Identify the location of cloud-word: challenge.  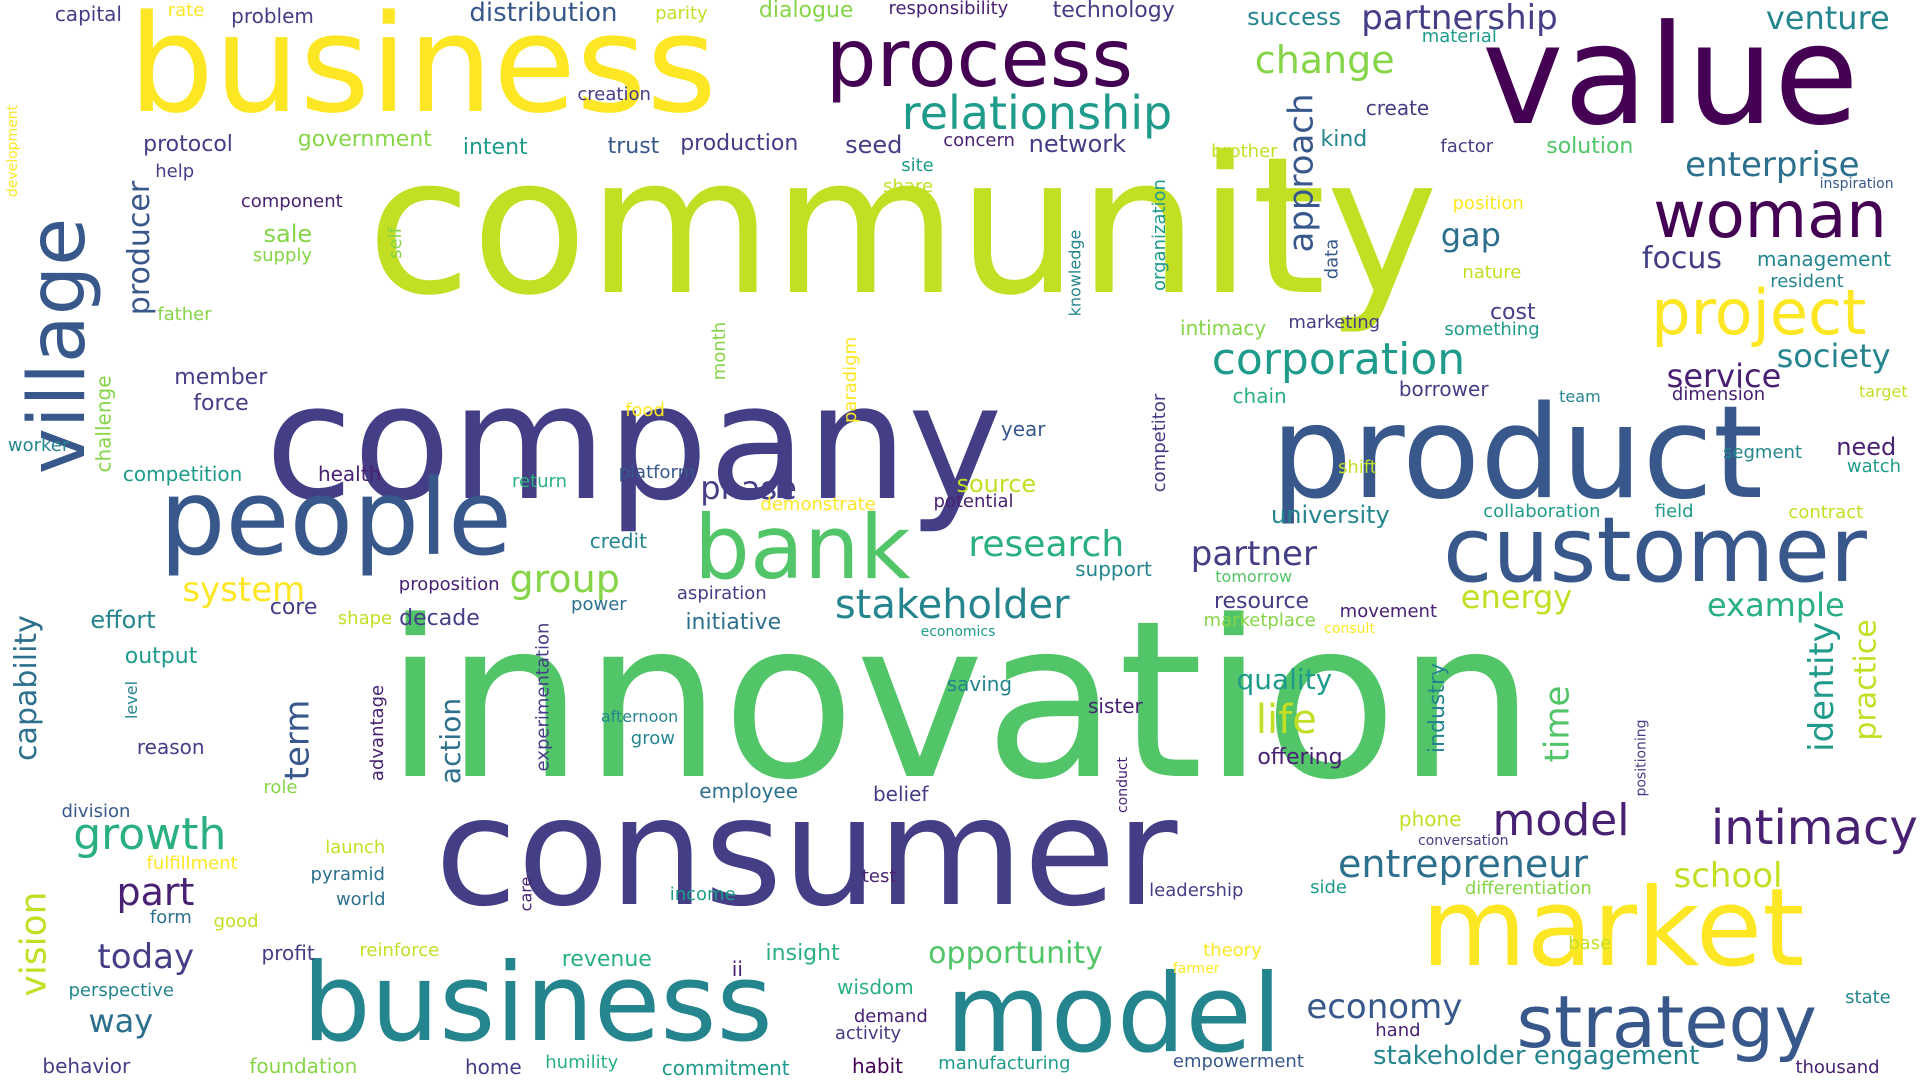
(103, 424).